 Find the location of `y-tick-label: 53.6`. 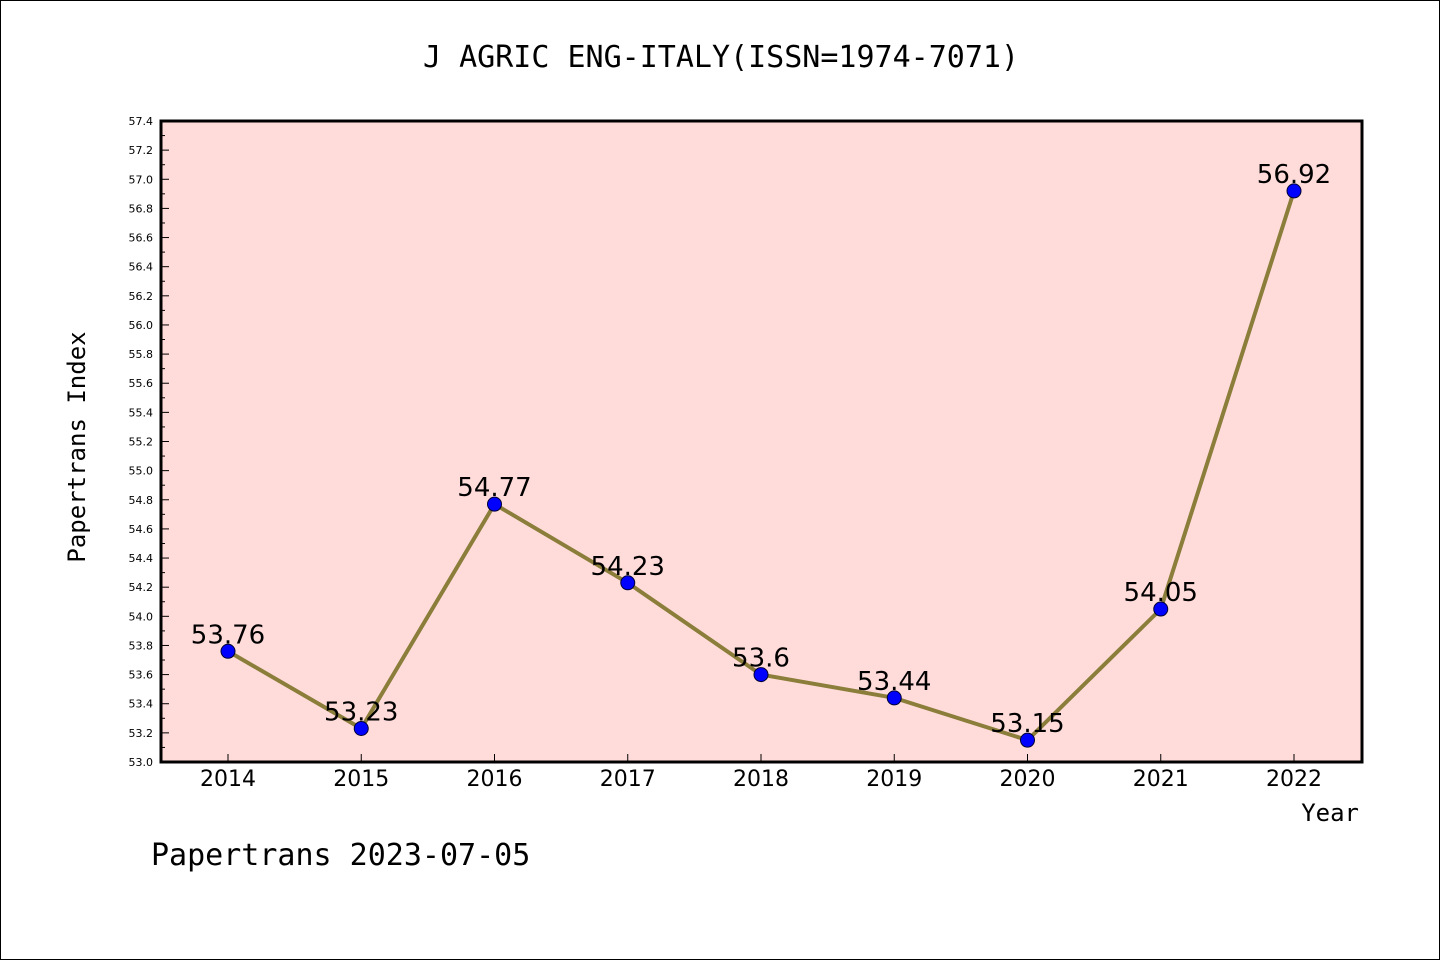

y-tick-label: 53.6 is located at coordinates (141, 675).